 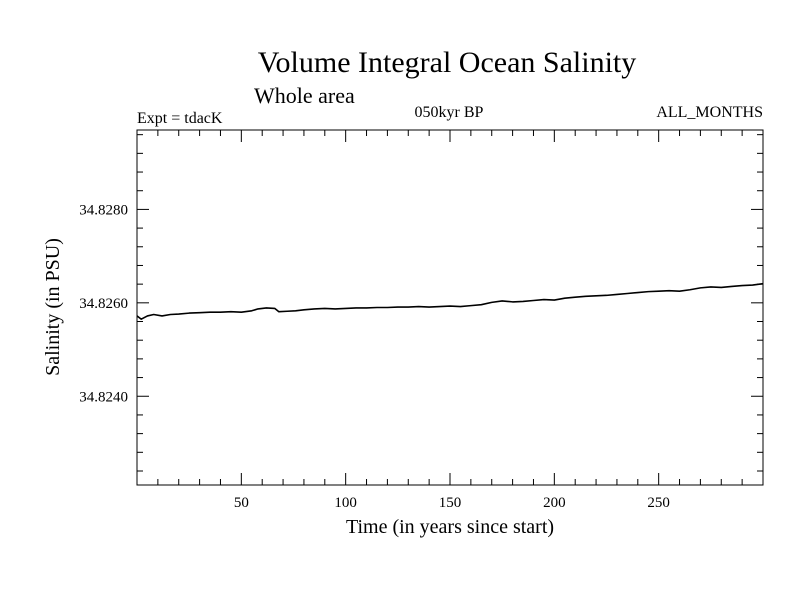 What do you see at coordinates (658, 503) in the screenshot?
I see `x-tick-label: 250` at bounding box center [658, 503].